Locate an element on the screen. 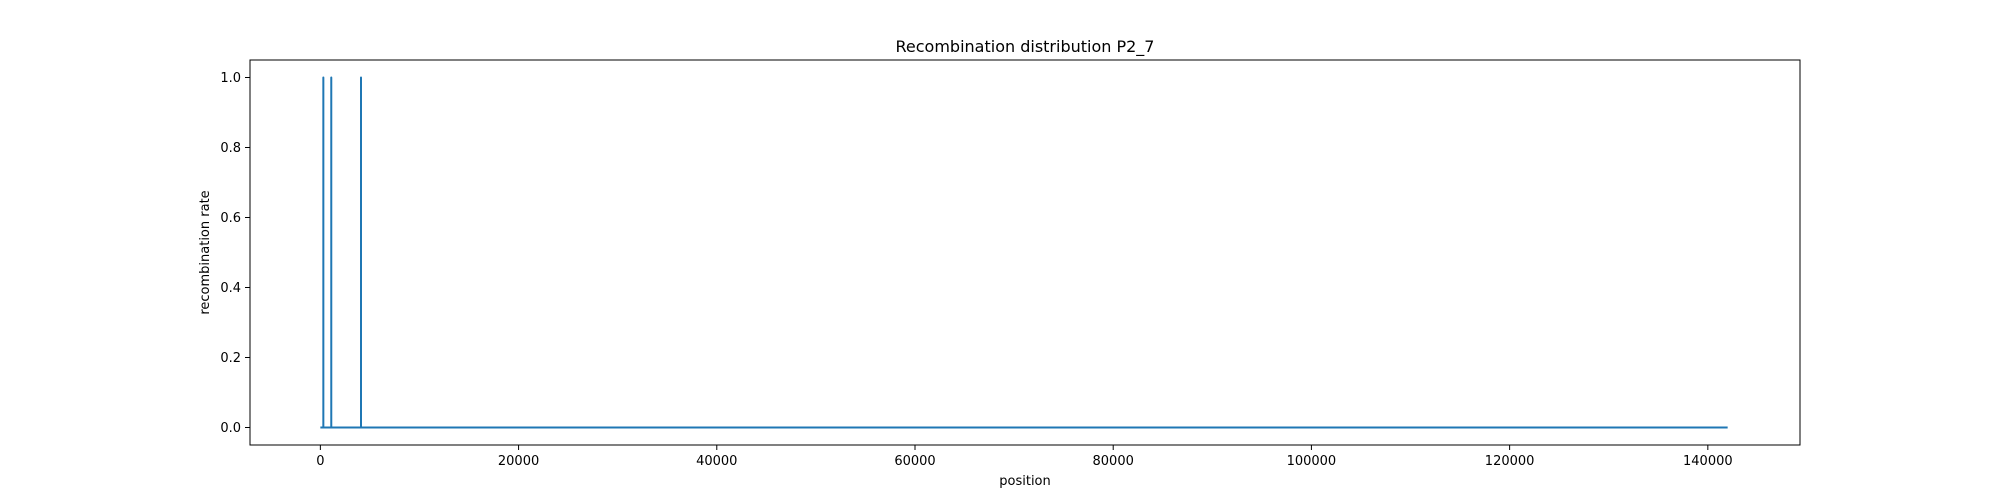 This screenshot has width=2000, height=500. chart-title: Recombination distribution P2_7 is located at coordinates (1025, 47).